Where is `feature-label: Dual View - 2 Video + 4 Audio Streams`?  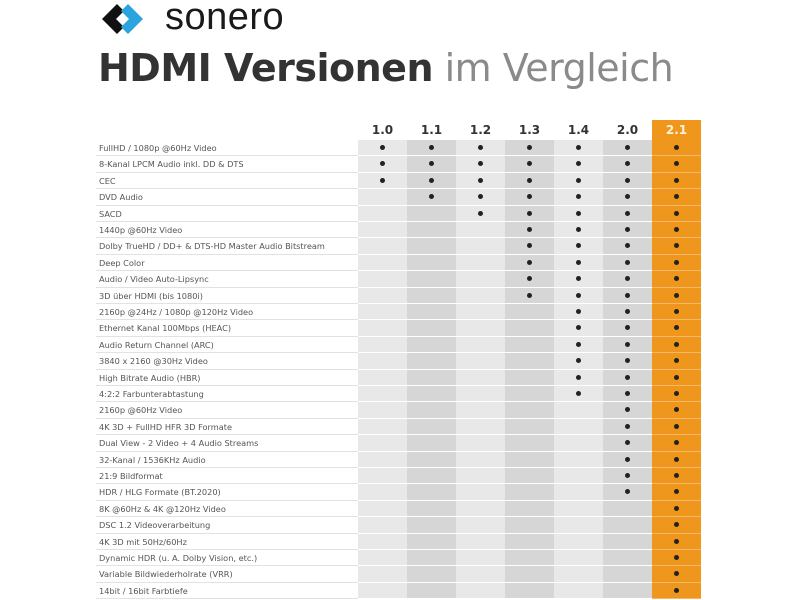 feature-label: Dual View - 2 Video + 4 Audio Streams is located at coordinates (228, 443).